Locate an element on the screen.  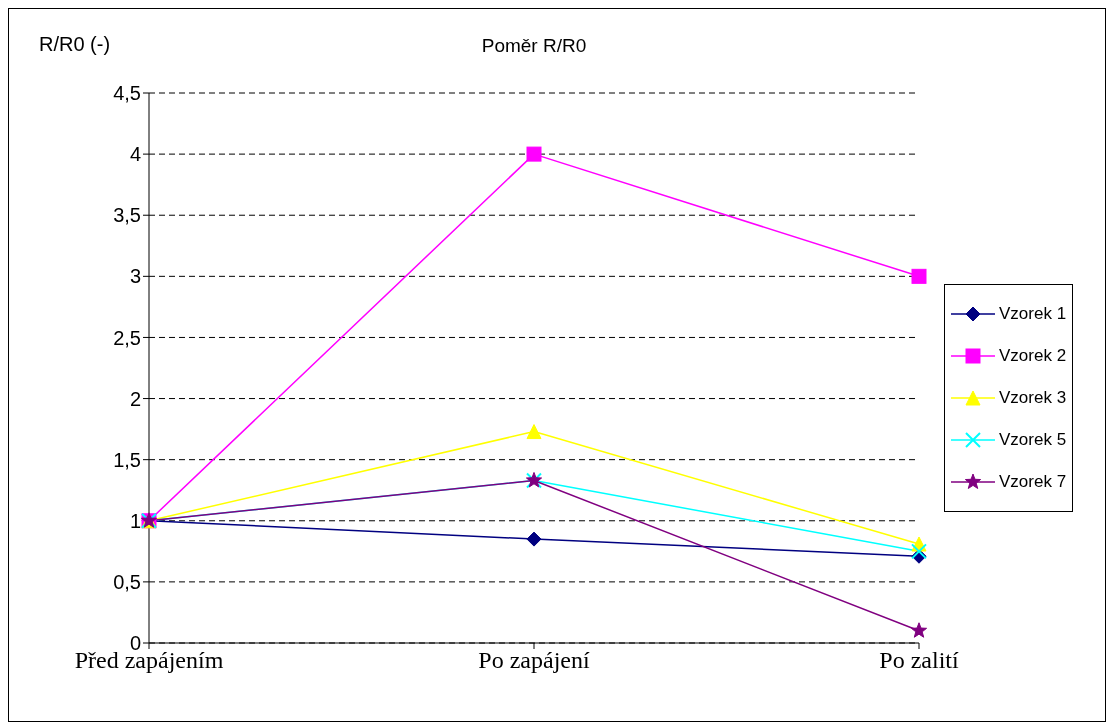
y-tick-label: 3,5 is located at coordinates (127, 215).